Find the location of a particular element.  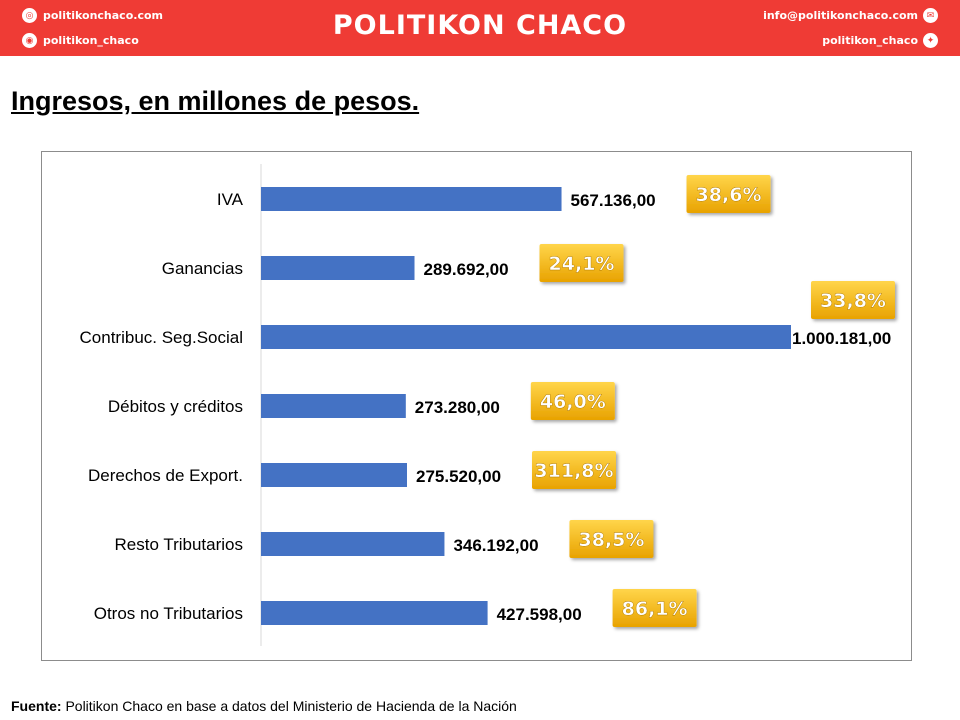

percent-label: 46,0% is located at coordinates (573, 402).